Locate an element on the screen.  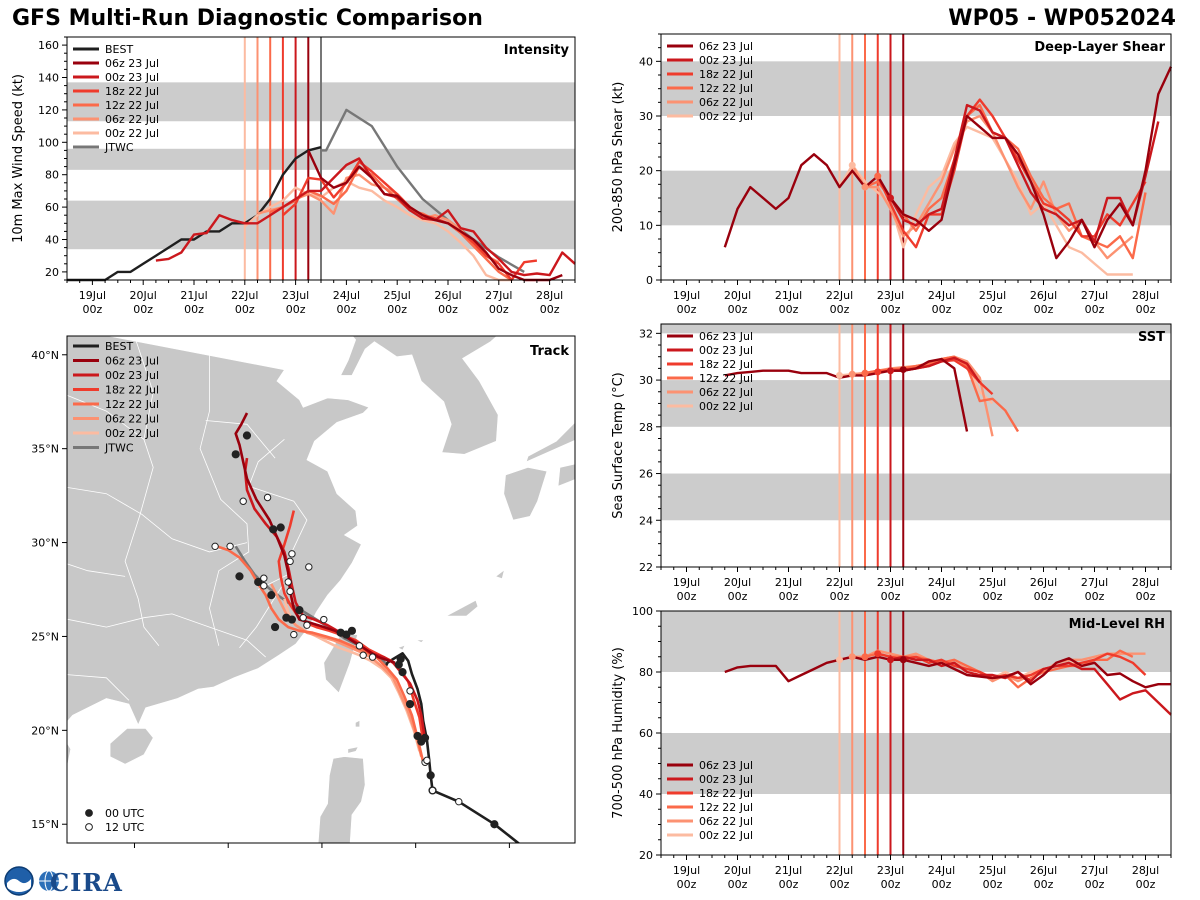
sst-series-06z-23-jul is located at coordinates (846, 394).